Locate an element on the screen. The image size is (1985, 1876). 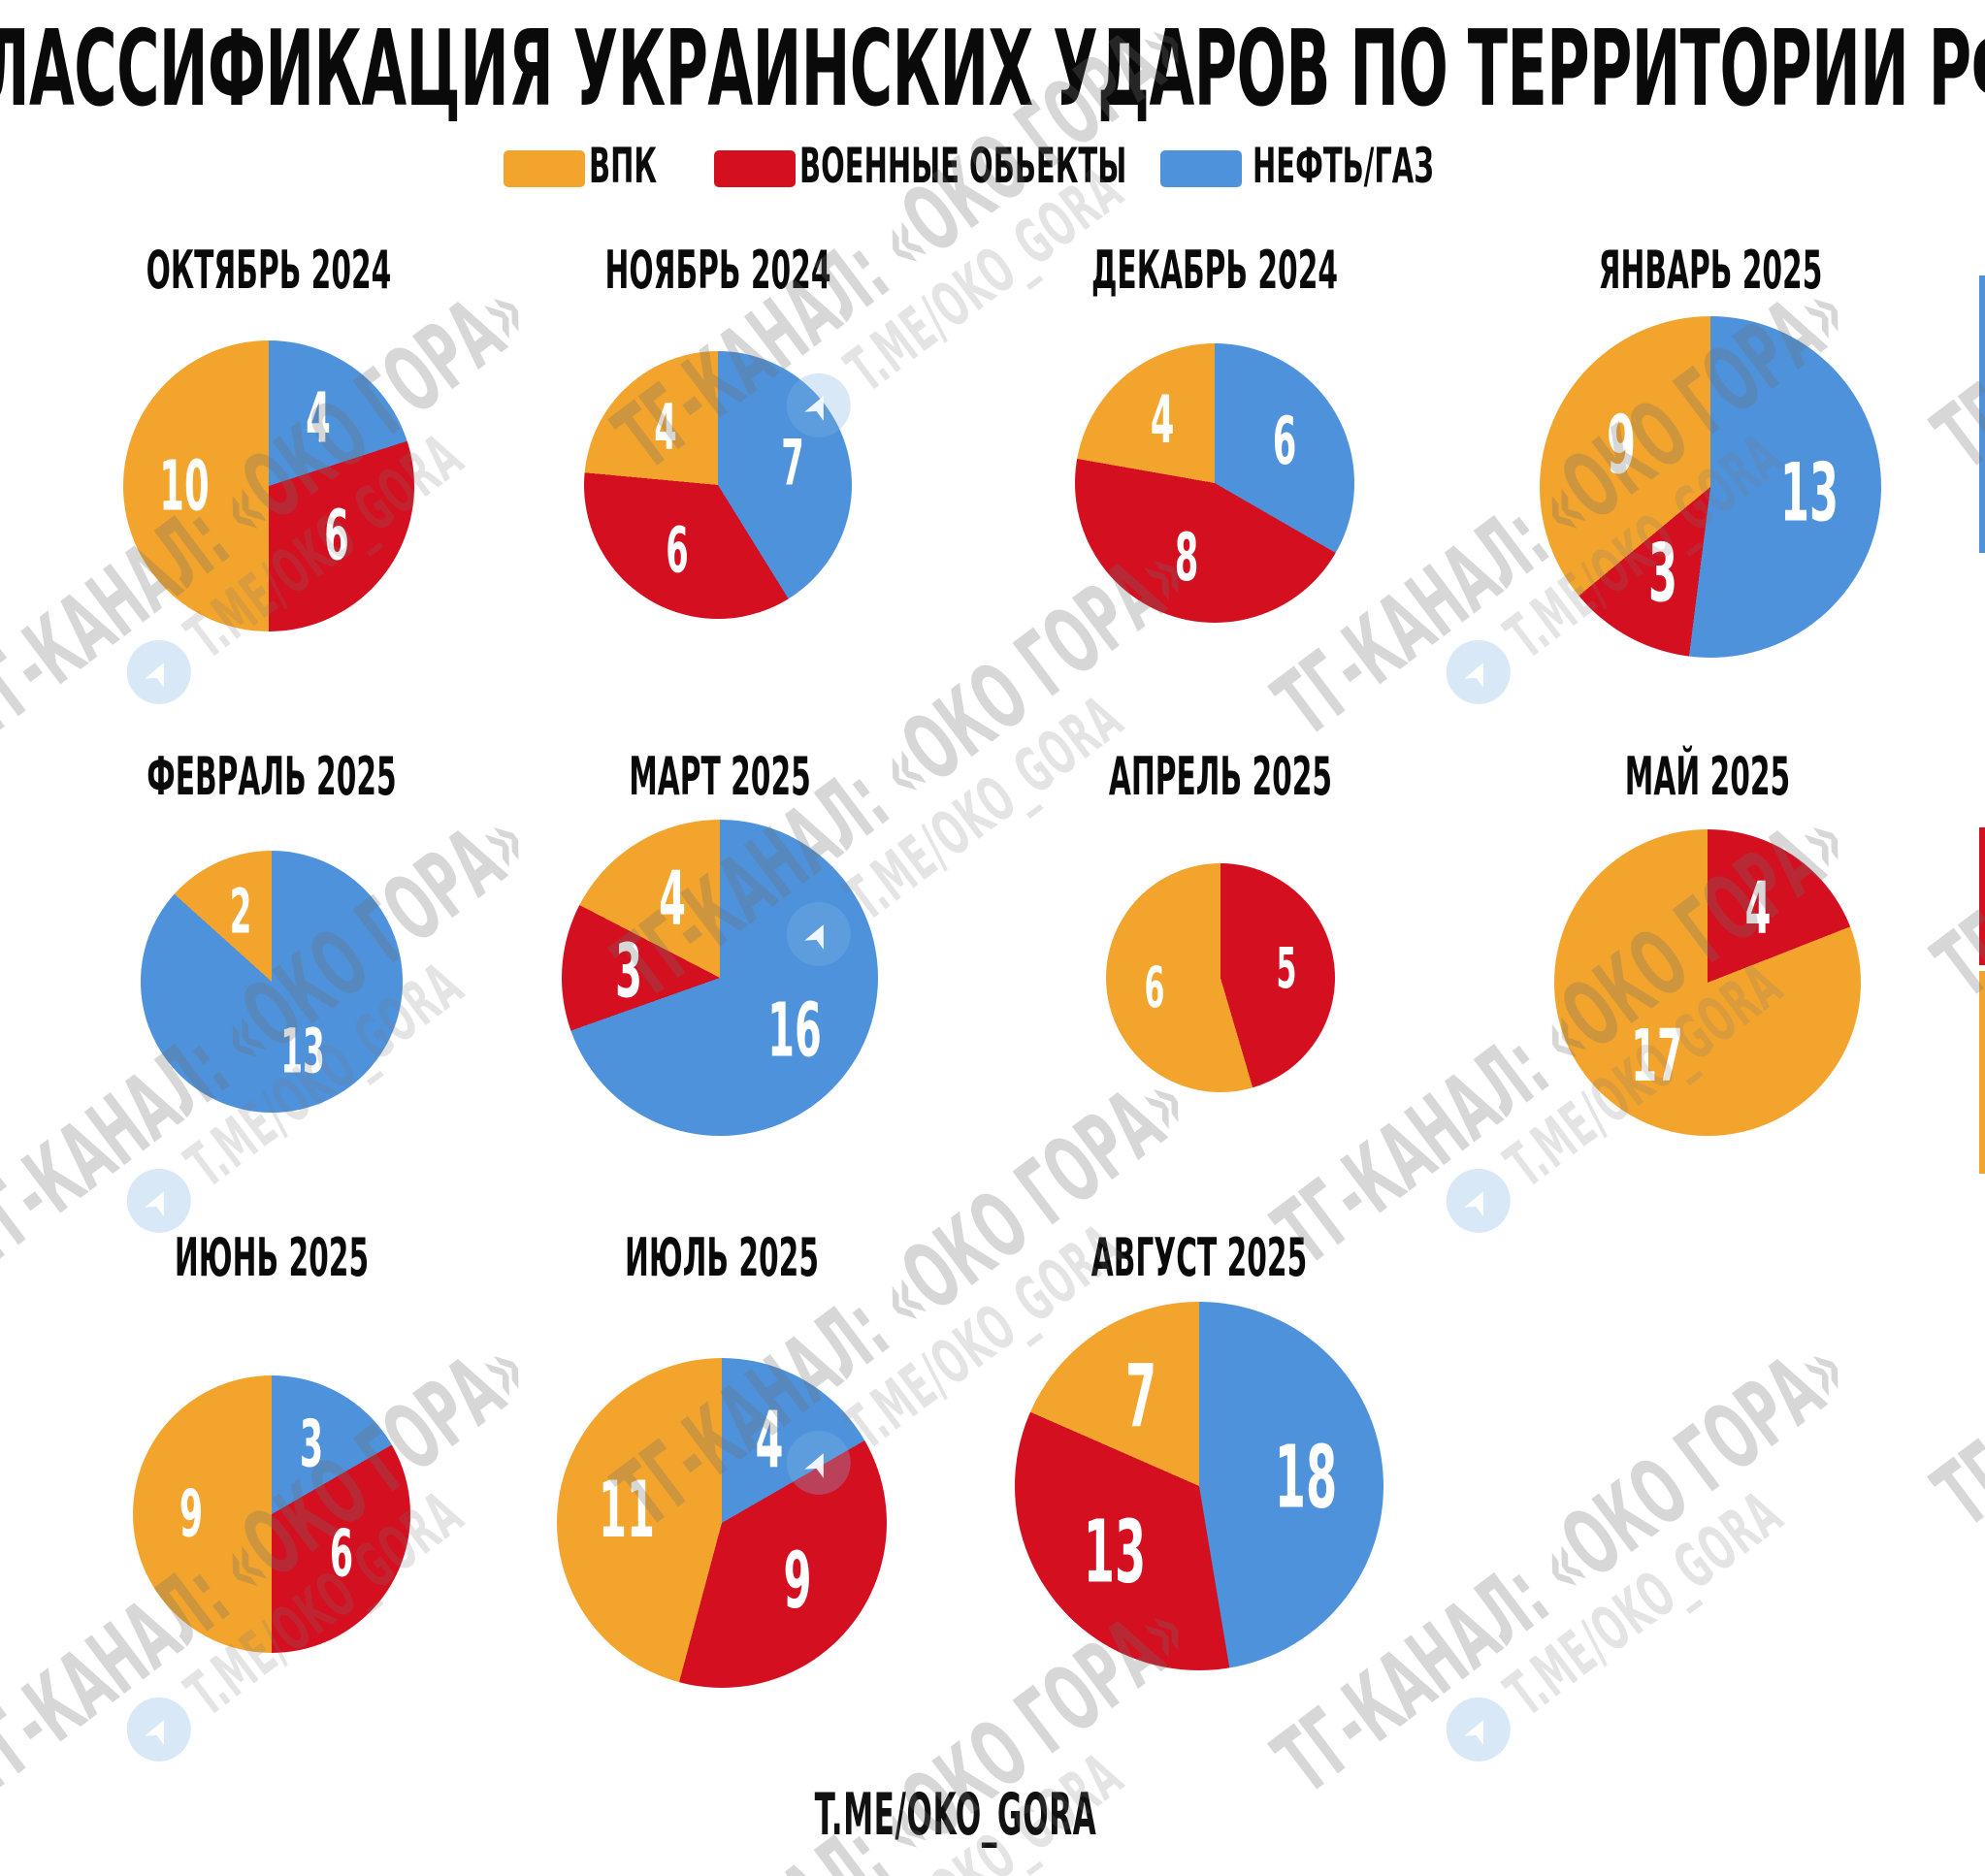
month-title-8: МАЙ 2025 is located at coordinates (1707, 776).